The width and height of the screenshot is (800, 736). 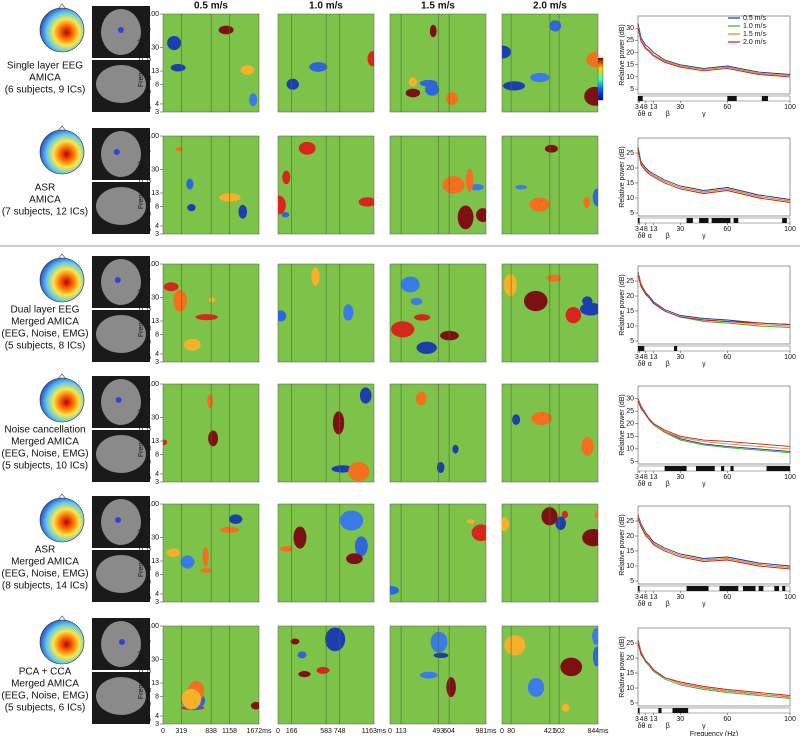 What do you see at coordinates (157, 84) in the screenshot?
I see `y-tick-label: 8` at bounding box center [157, 84].